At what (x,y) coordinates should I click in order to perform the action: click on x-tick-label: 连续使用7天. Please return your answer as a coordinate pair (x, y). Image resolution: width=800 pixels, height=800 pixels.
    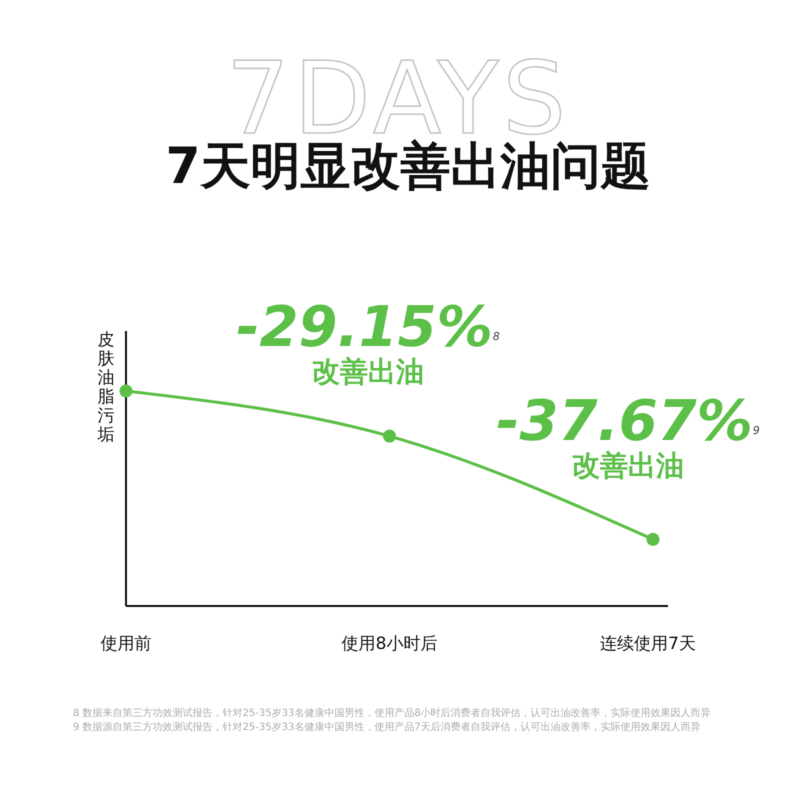
    Looking at the image, I should click on (648, 644).